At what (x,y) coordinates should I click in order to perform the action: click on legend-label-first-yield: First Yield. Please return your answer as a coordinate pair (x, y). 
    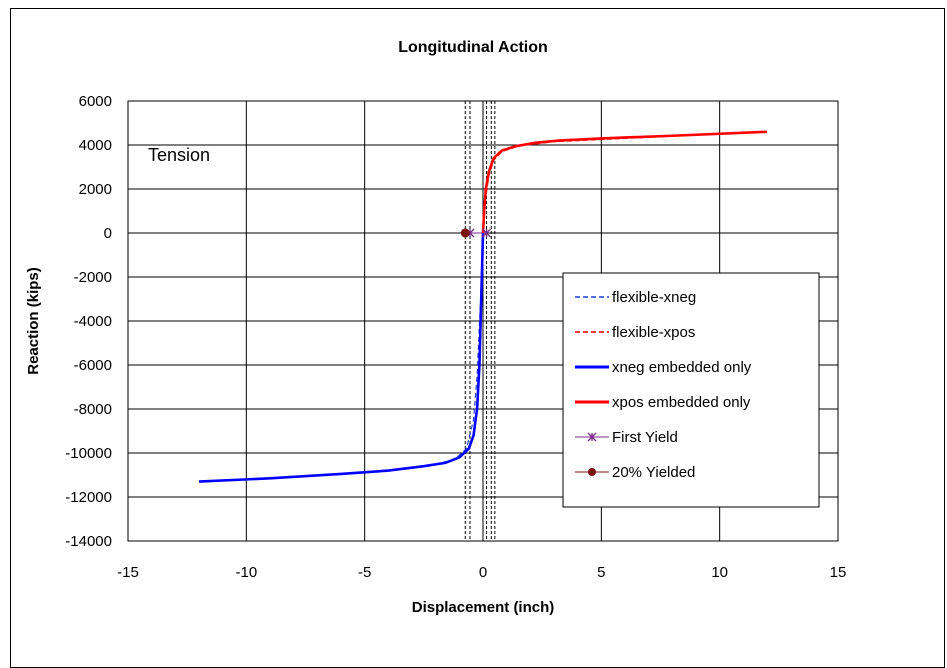
    Looking at the image, I should click on (645, 437).